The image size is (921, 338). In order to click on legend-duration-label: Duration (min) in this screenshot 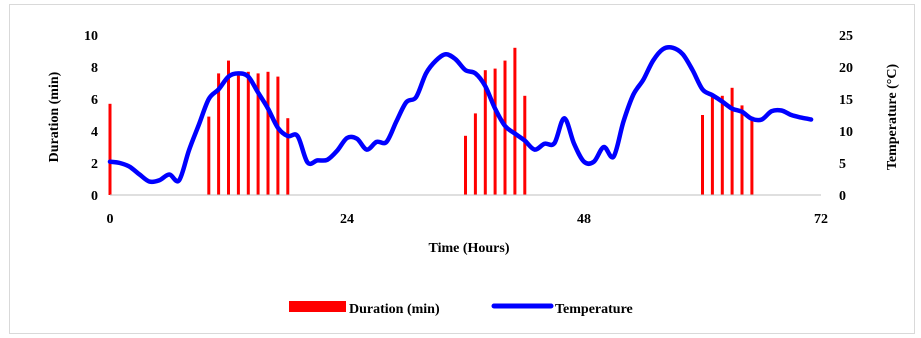, I will do `click(394, 309)`.